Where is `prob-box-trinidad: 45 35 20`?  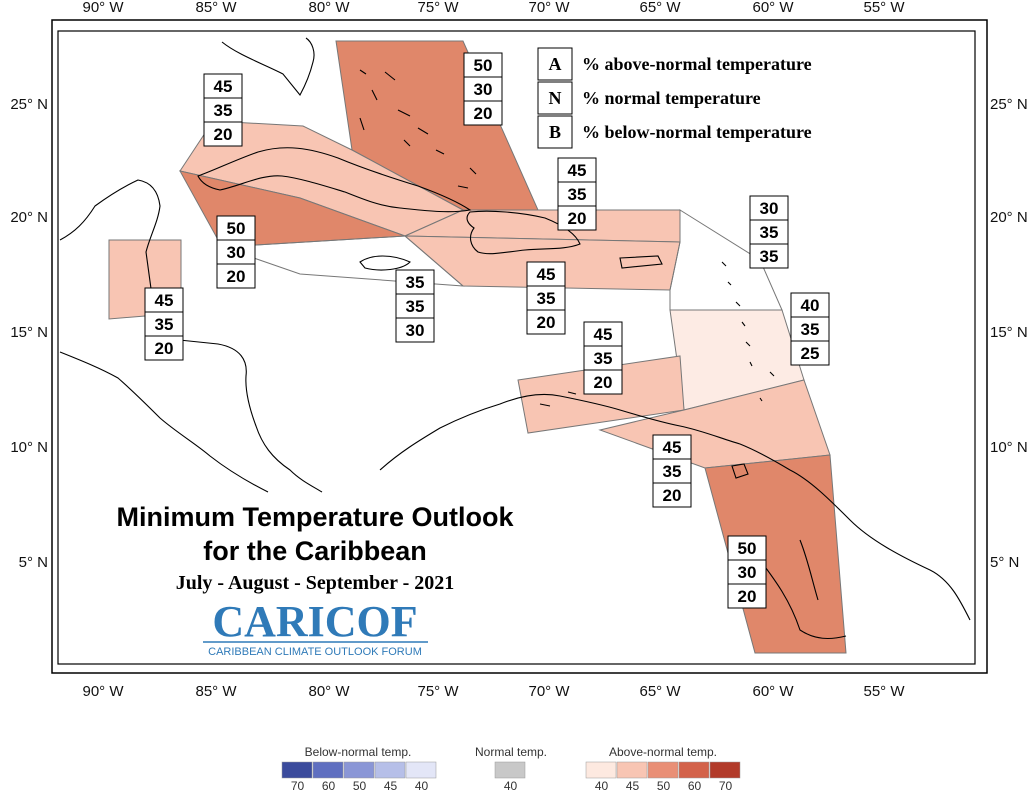
prob-box-trinidad: 45 35 20 is located at coordinates (672, 471).